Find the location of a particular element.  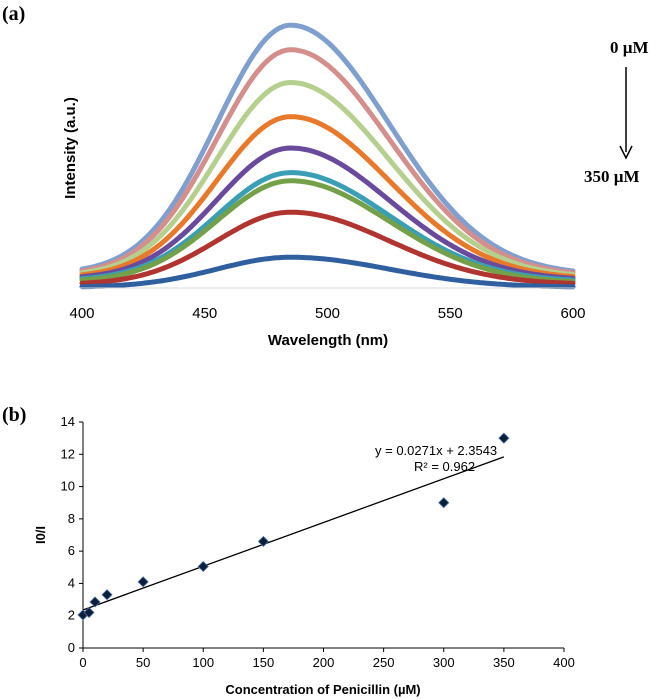

b-x-tick-label: 200 is located at coordinates (324, 662).